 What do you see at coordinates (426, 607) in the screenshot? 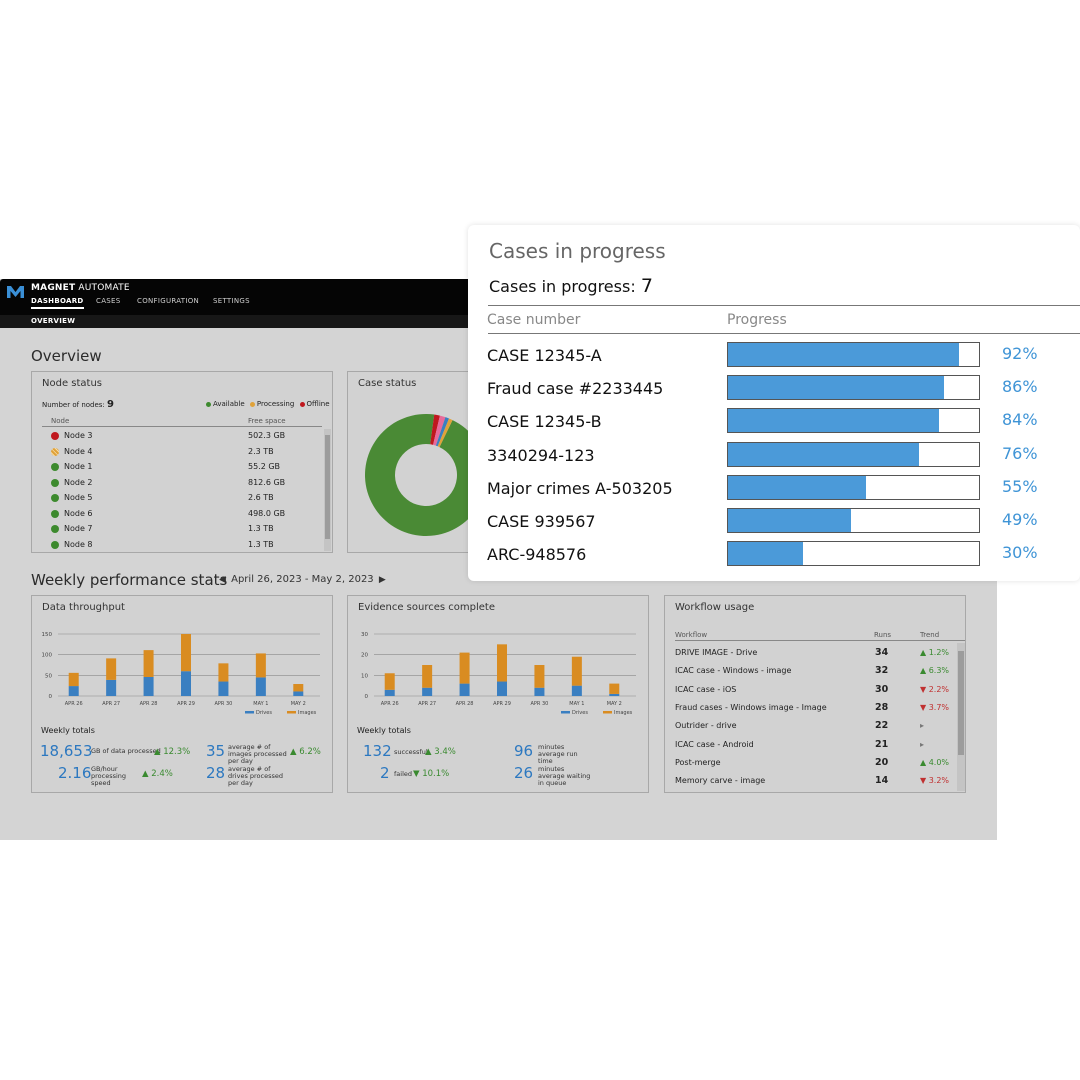
I see `evidence-sources-title: Evidence sources complete` at bounding box center [426, 607].